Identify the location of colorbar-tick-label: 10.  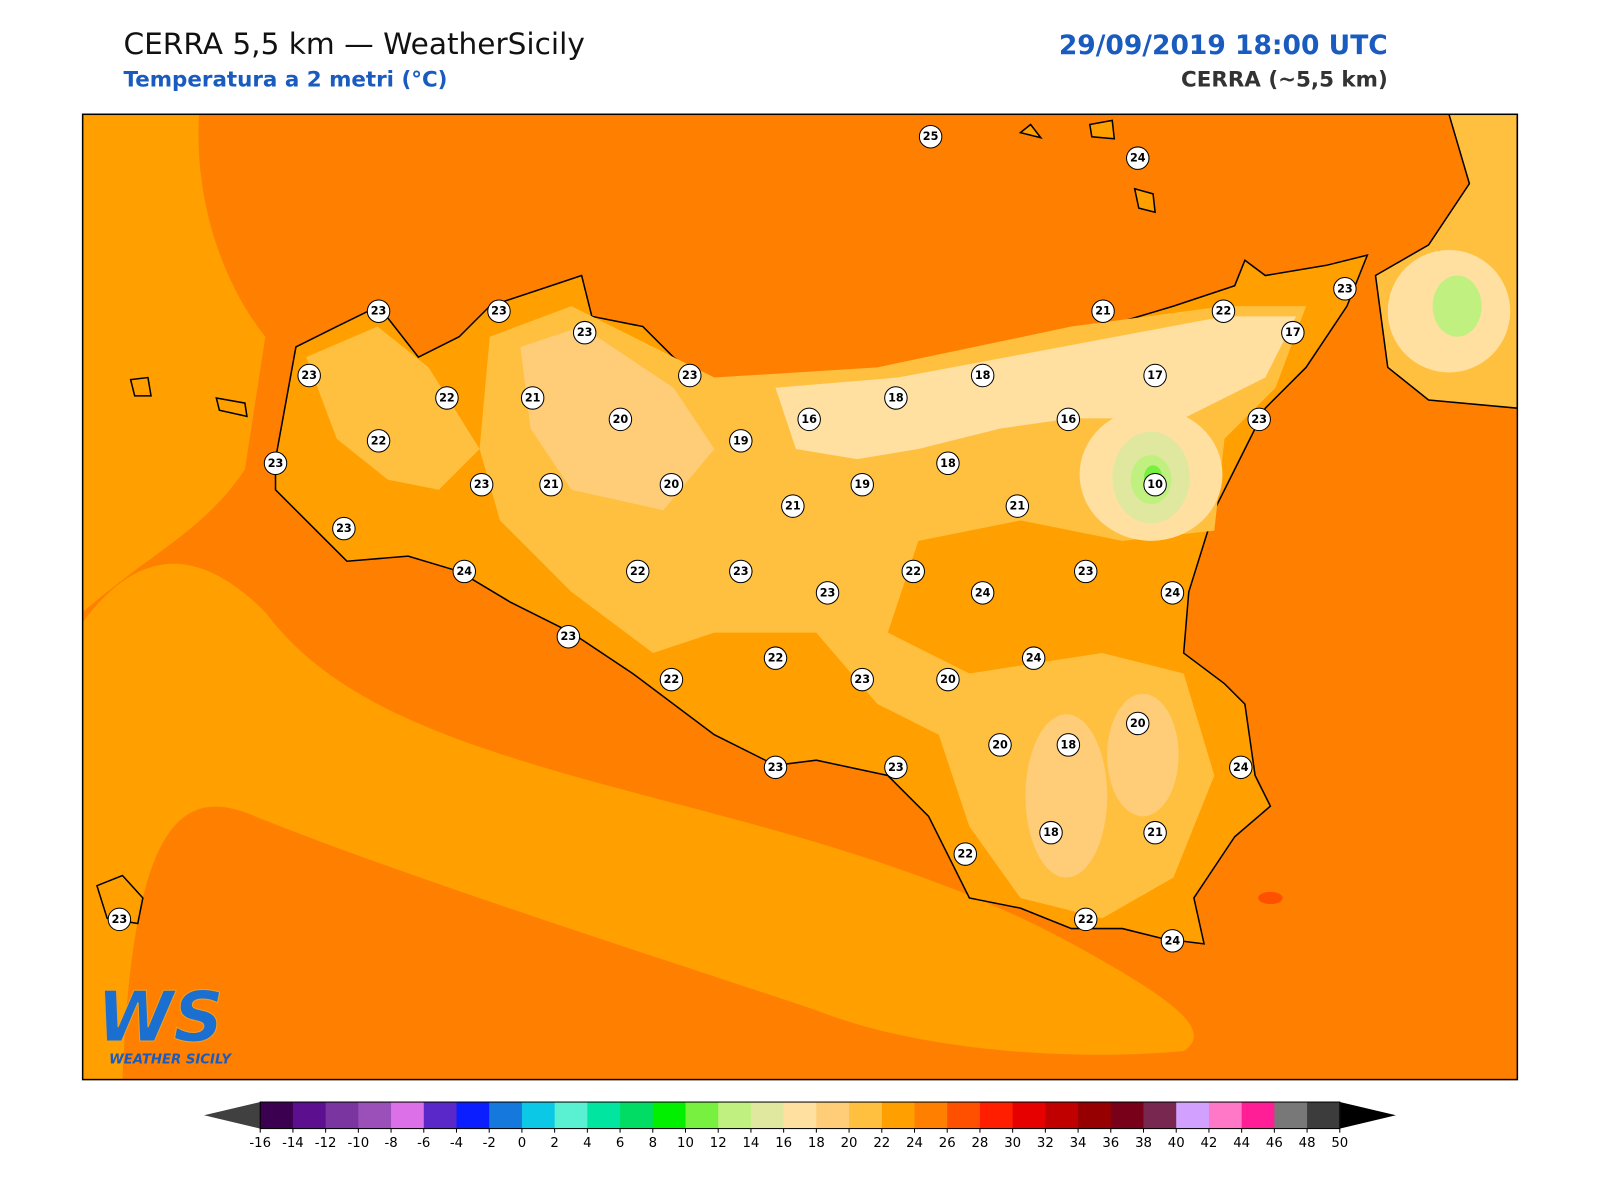
(685, 1143).